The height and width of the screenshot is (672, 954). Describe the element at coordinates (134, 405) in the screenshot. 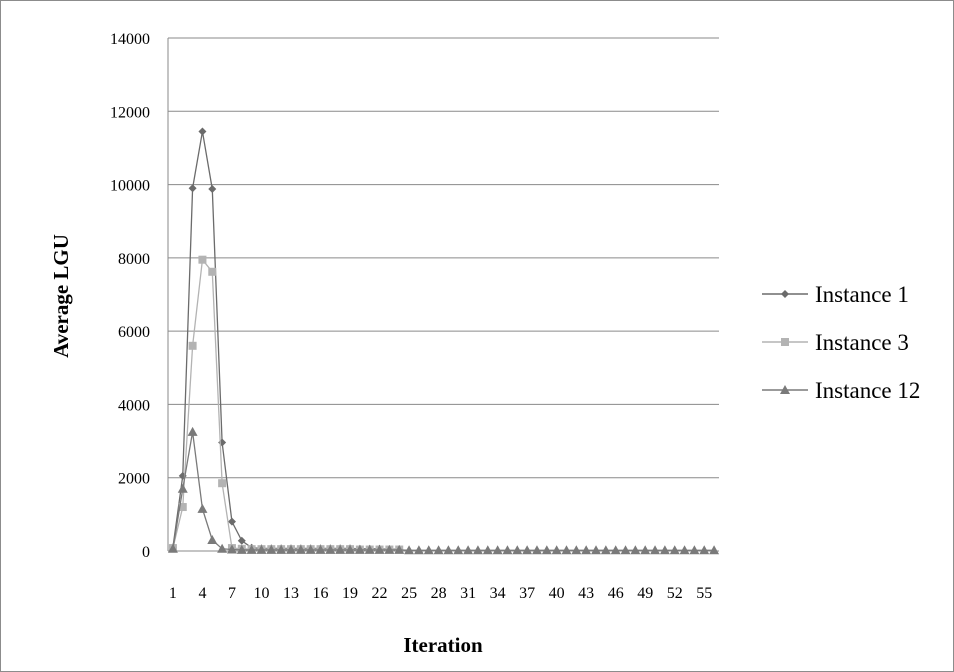

I see `y-tick-label: 4000` at that location.